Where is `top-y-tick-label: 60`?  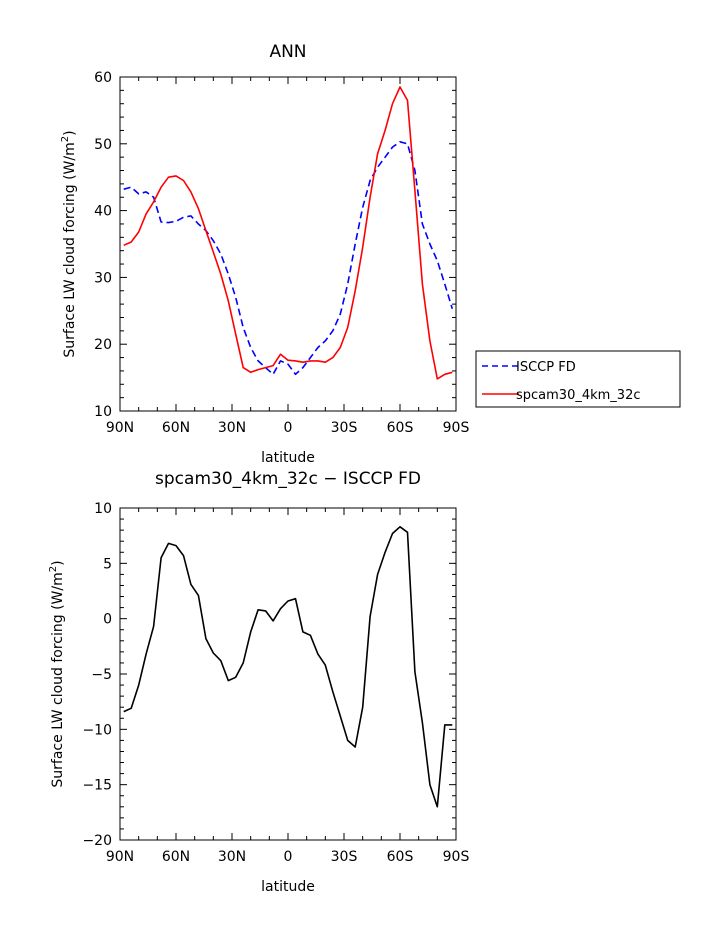 top-y-tick-label: 60 is located at coordinates (103, 78).